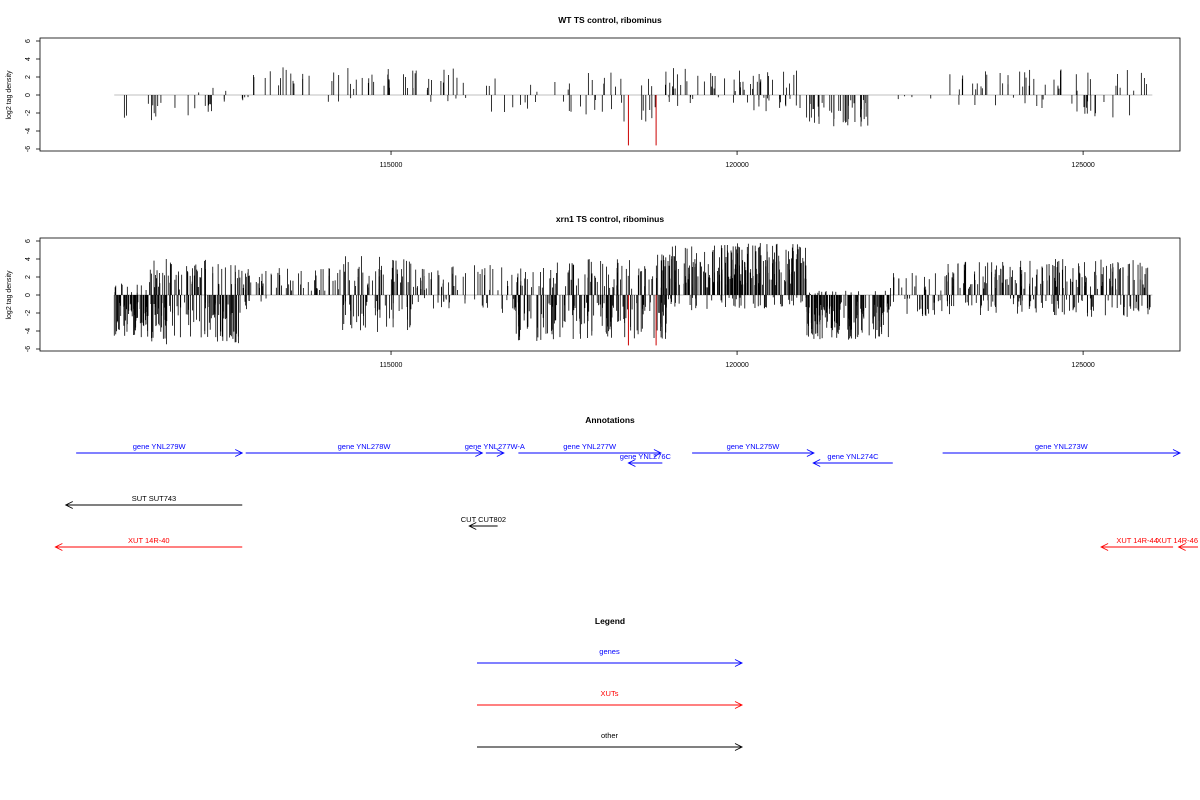 Image resolution: width=1200 pixels, height=800 pixels. Describe the element at coordinates (610, 735) in the screenshot. I see `legend-label: other` at that location.